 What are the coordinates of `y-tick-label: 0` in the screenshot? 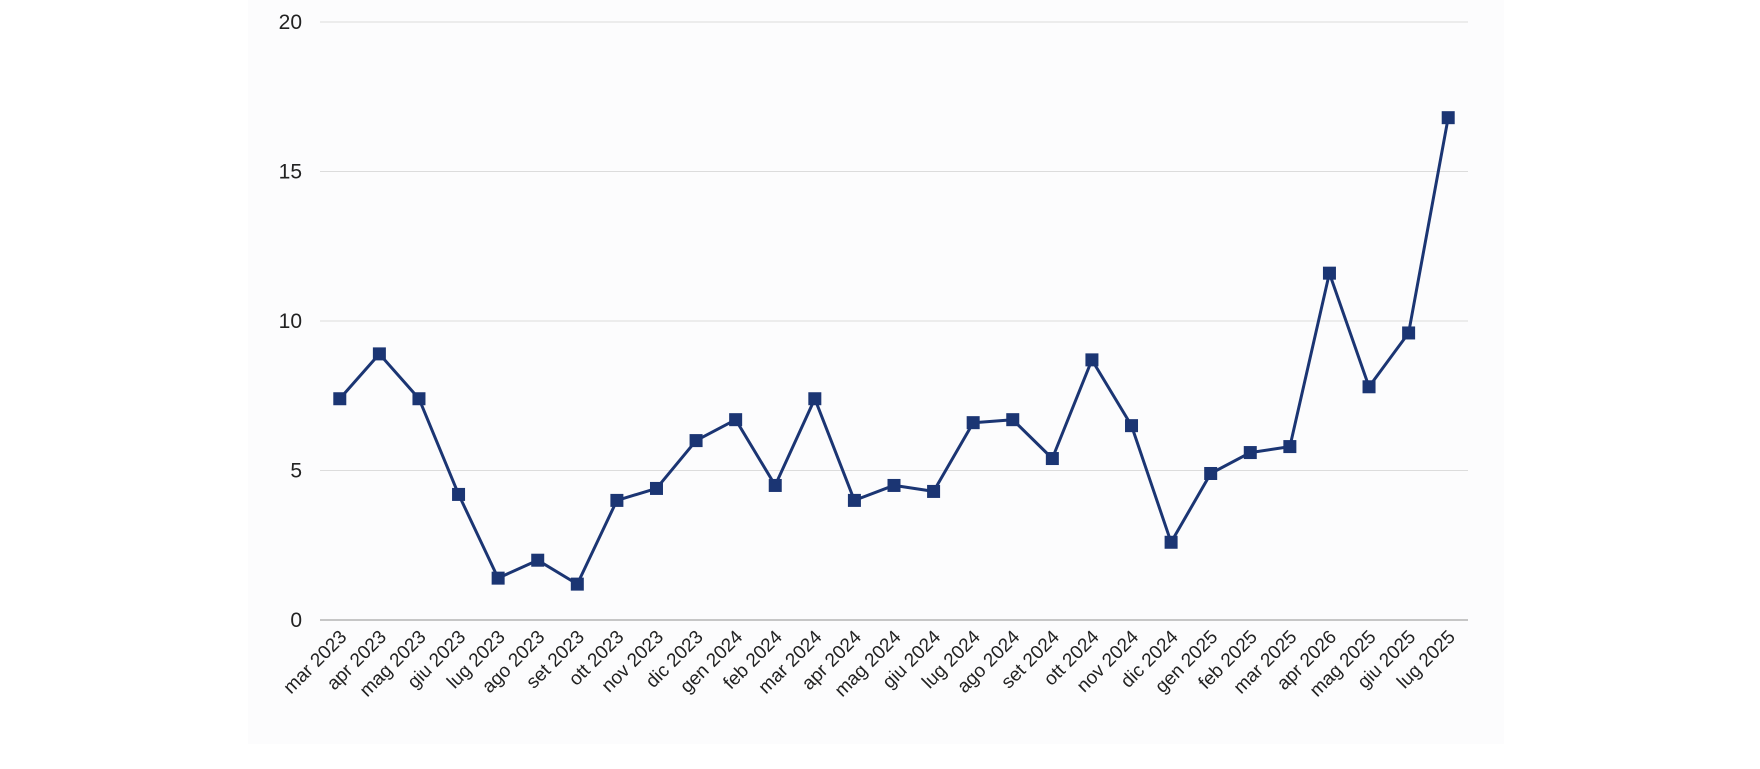 It's located at (296, 620).